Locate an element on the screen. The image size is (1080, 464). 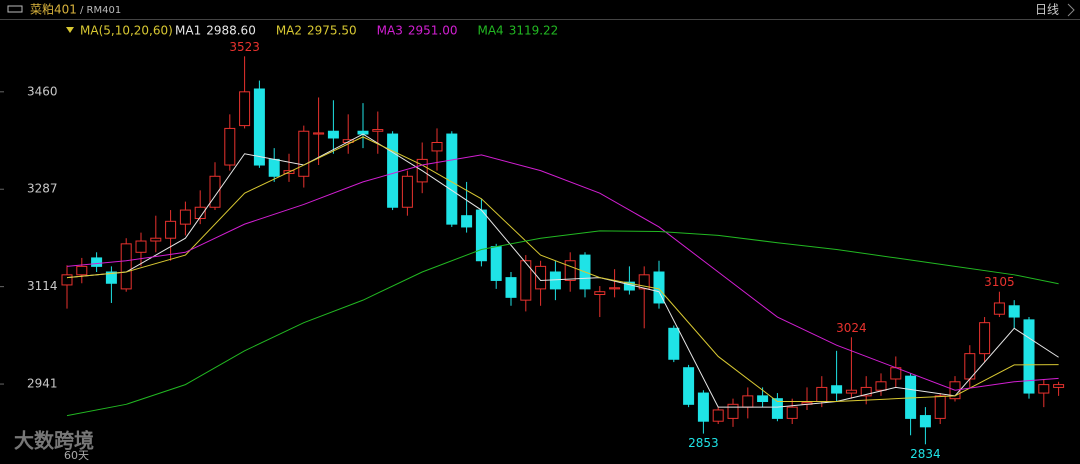
low-label: 2834 is located at coordinates (925, 454).